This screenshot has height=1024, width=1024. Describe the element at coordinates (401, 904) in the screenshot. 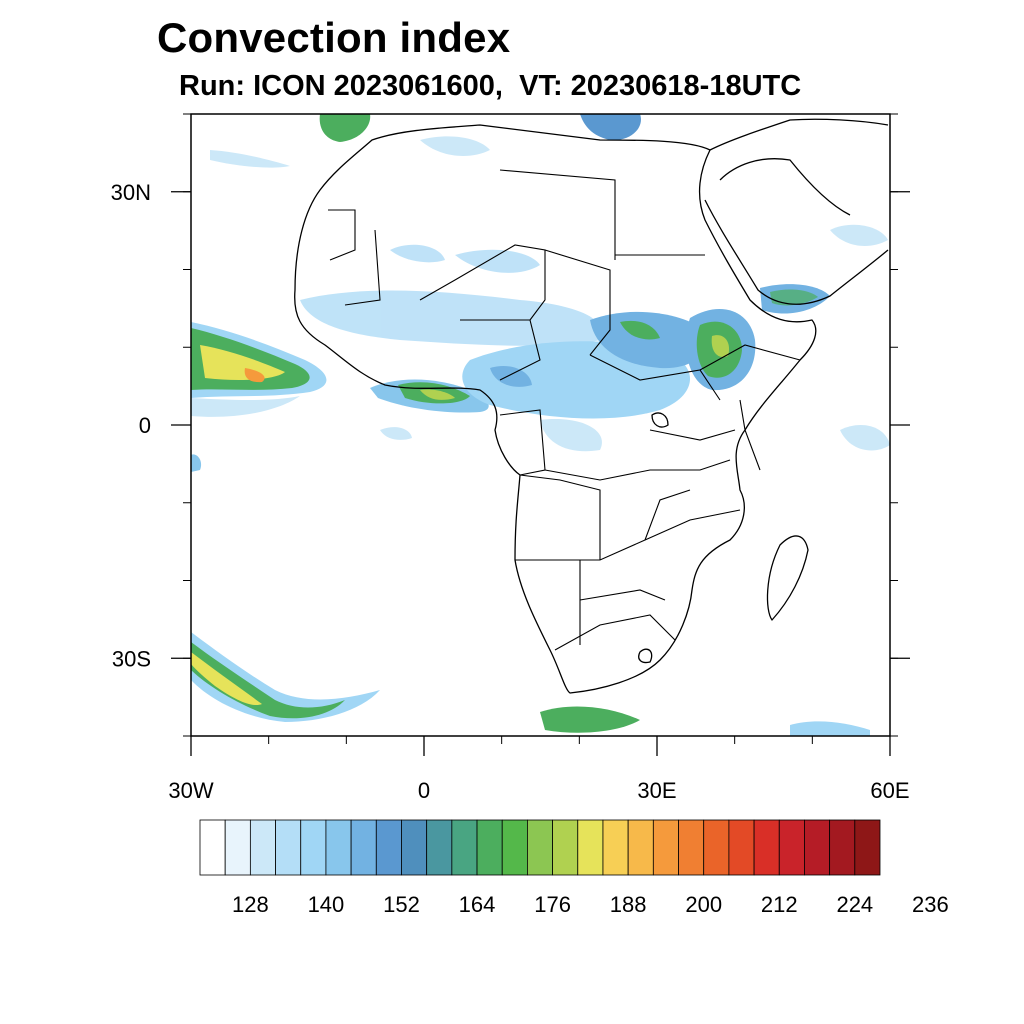

I see `colorbar-tick-label: 152` at that location.